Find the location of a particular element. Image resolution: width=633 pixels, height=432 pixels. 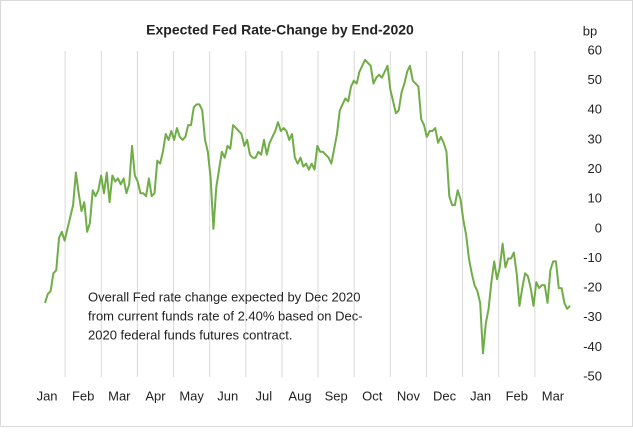

y-tick-label: -10 is located at coordinates (592, 257).